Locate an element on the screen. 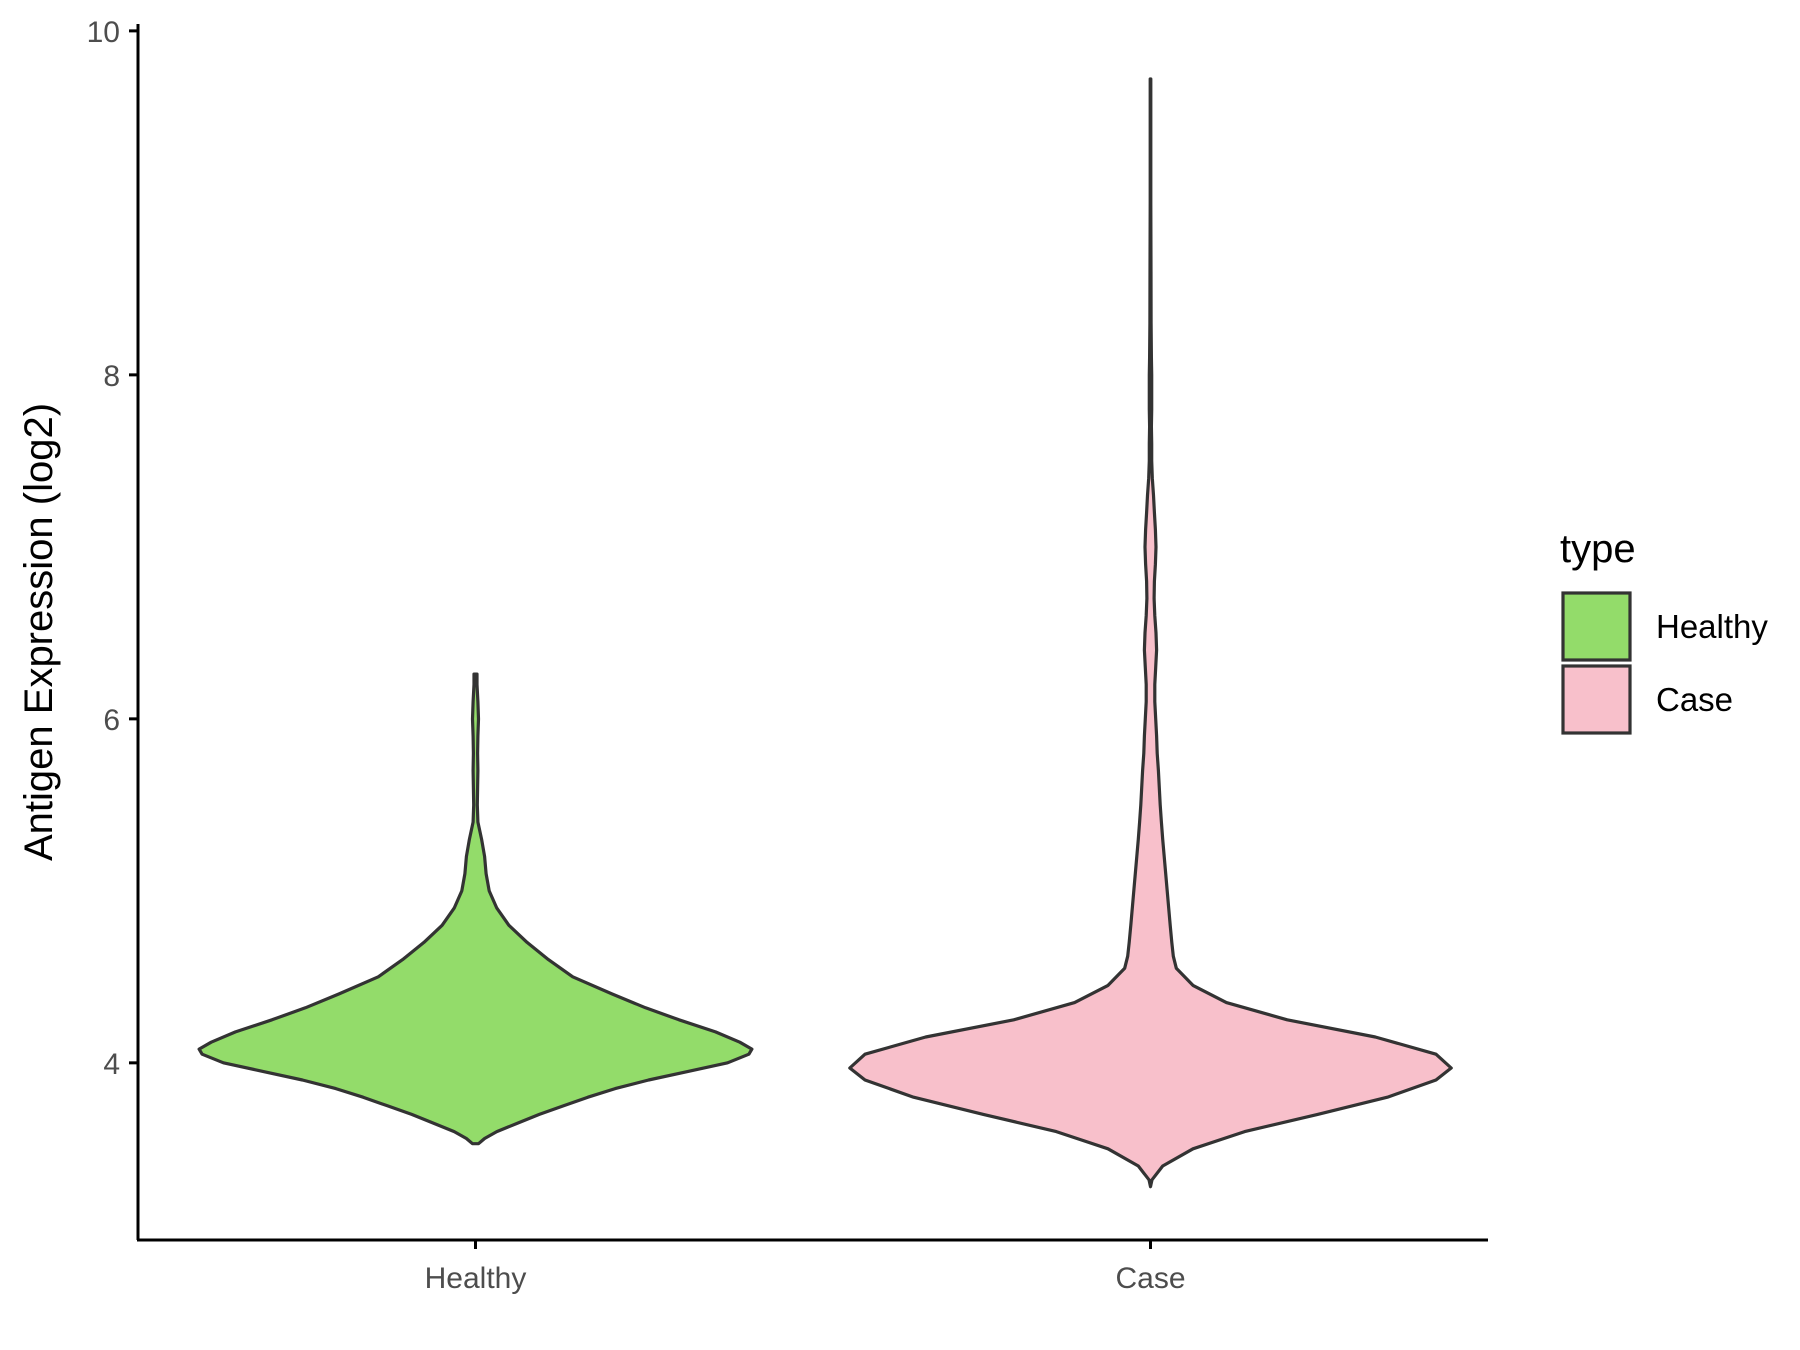 The image size is (1800, 1350). violin-healthy is located at coordinates (475, 909).